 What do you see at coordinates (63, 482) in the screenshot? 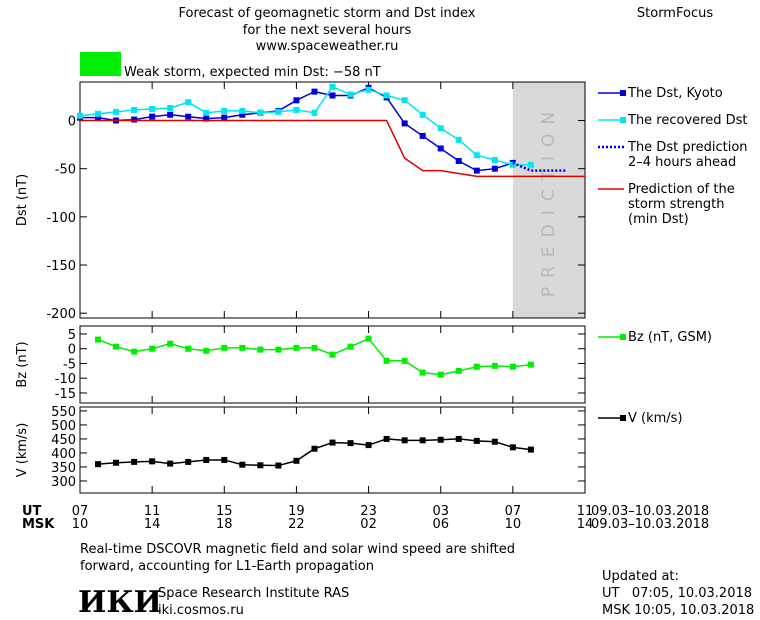
I see `y-tick-label: 300` at bounding box center [63, 482].